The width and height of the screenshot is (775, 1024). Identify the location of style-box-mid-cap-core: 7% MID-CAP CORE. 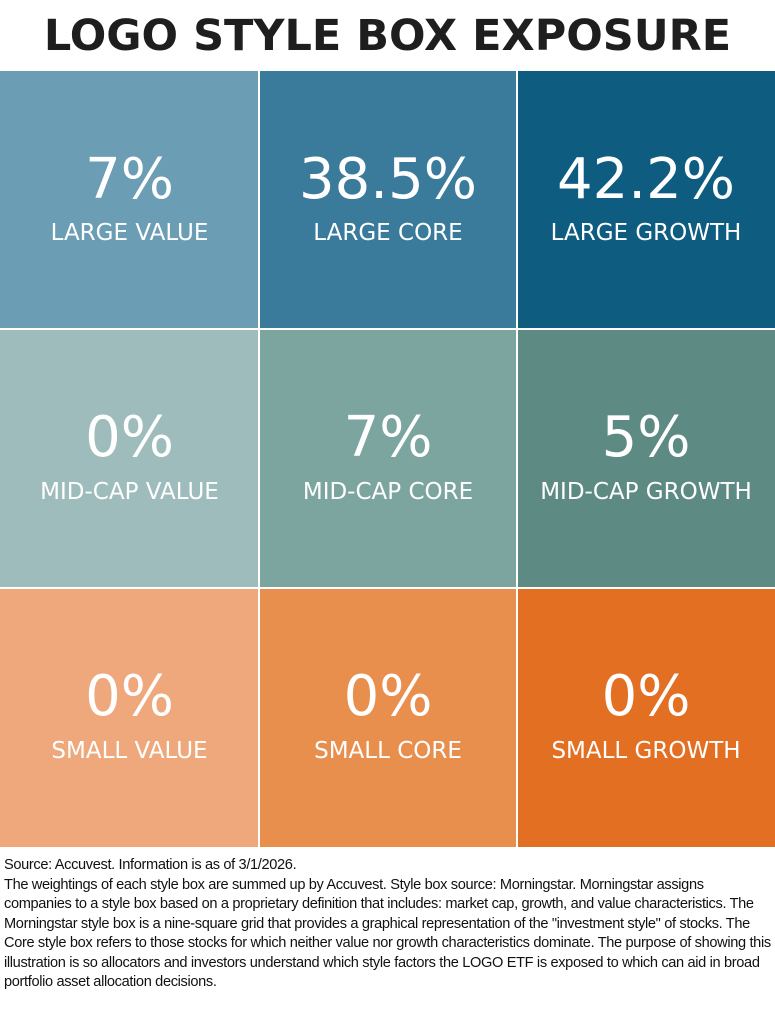
(388, 458).